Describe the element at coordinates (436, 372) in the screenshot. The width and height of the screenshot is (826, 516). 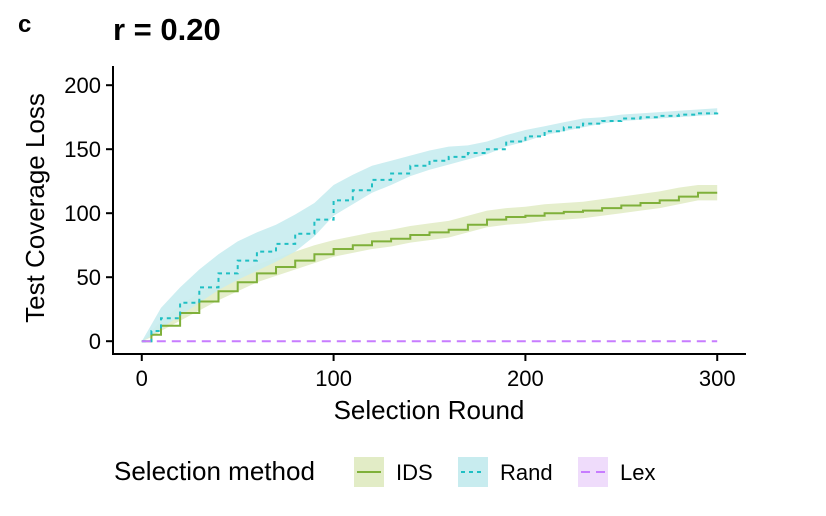
I see `x-ticks: 0 100 200 300` at that location.